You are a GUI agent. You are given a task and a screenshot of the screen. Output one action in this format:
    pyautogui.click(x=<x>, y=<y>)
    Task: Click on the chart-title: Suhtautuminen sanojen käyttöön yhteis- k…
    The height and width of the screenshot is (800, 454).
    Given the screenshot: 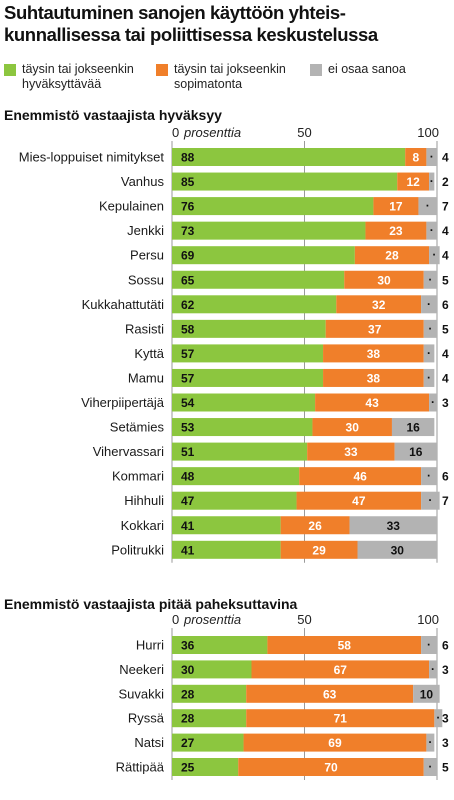 What is the action you would take?
    pyautogui.click(x=227, y=24)
    